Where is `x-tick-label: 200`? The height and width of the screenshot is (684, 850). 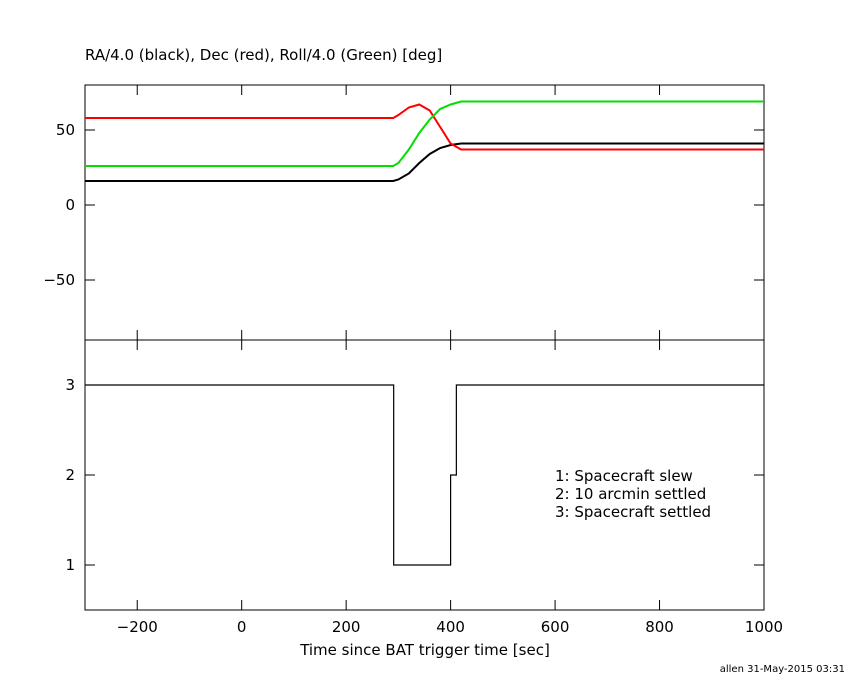 x-tick-label: 200 is located at coordinates (346, 627).